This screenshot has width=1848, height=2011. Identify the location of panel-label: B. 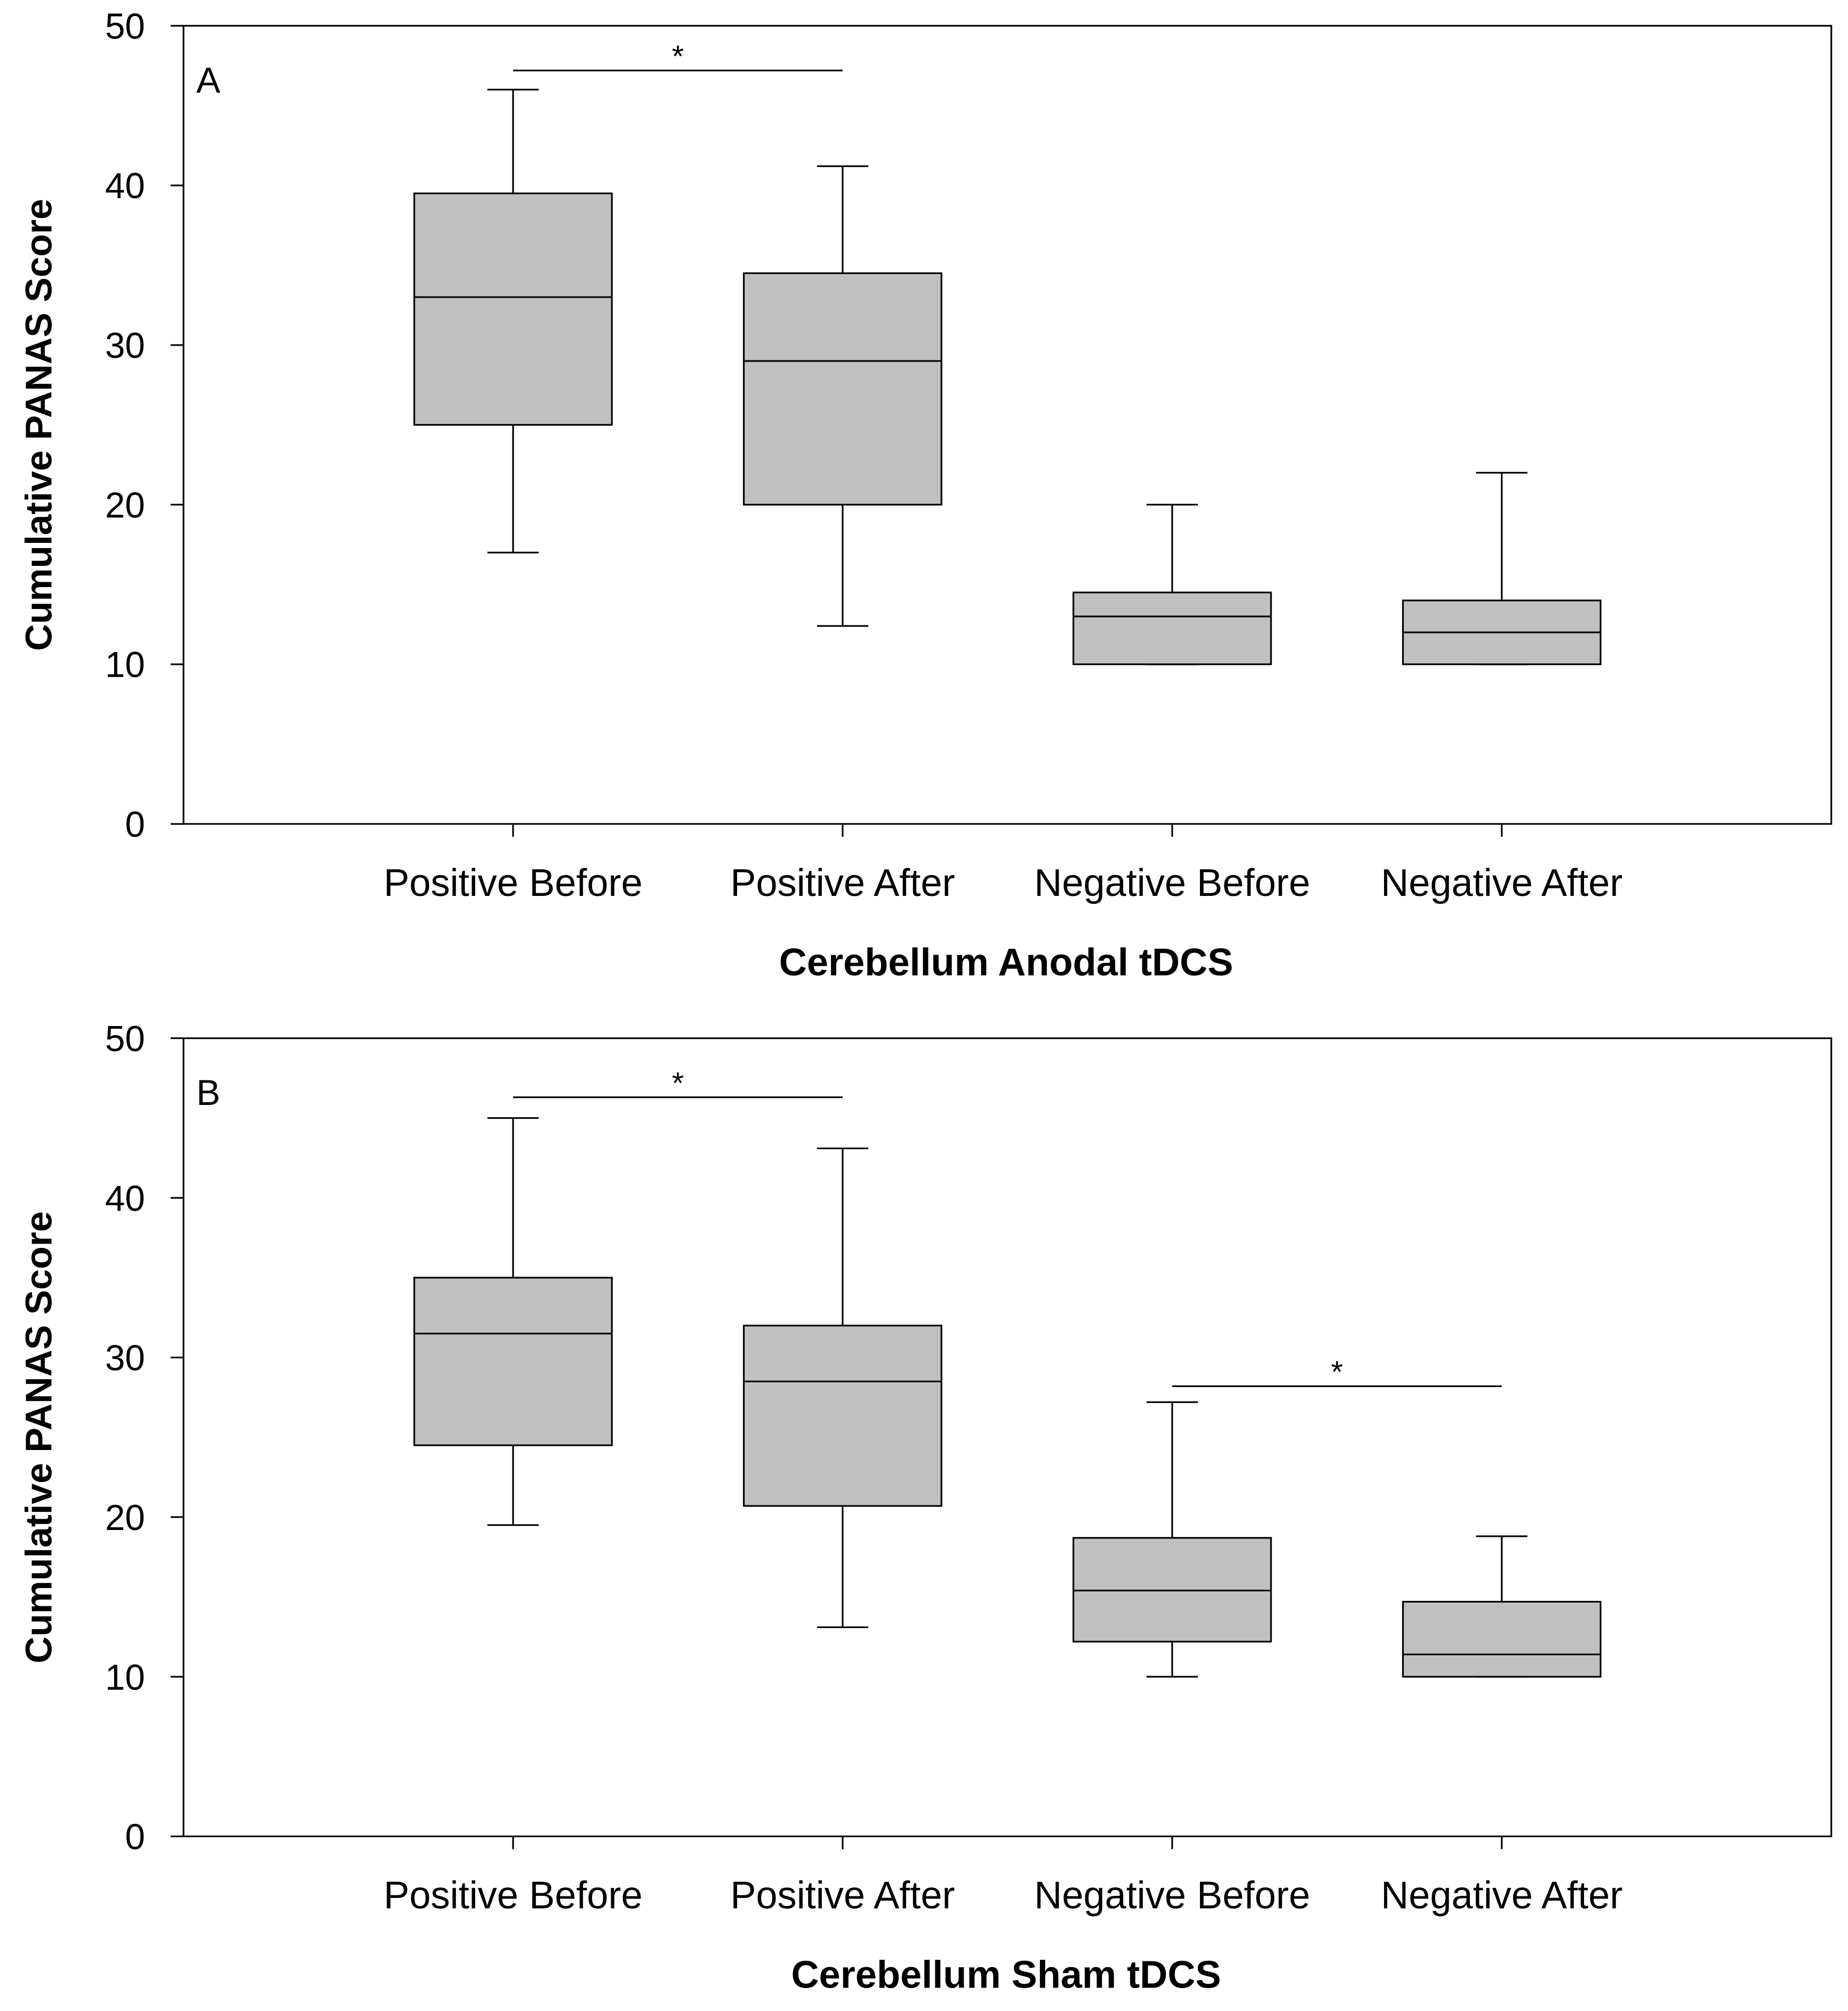
(208, 1093).